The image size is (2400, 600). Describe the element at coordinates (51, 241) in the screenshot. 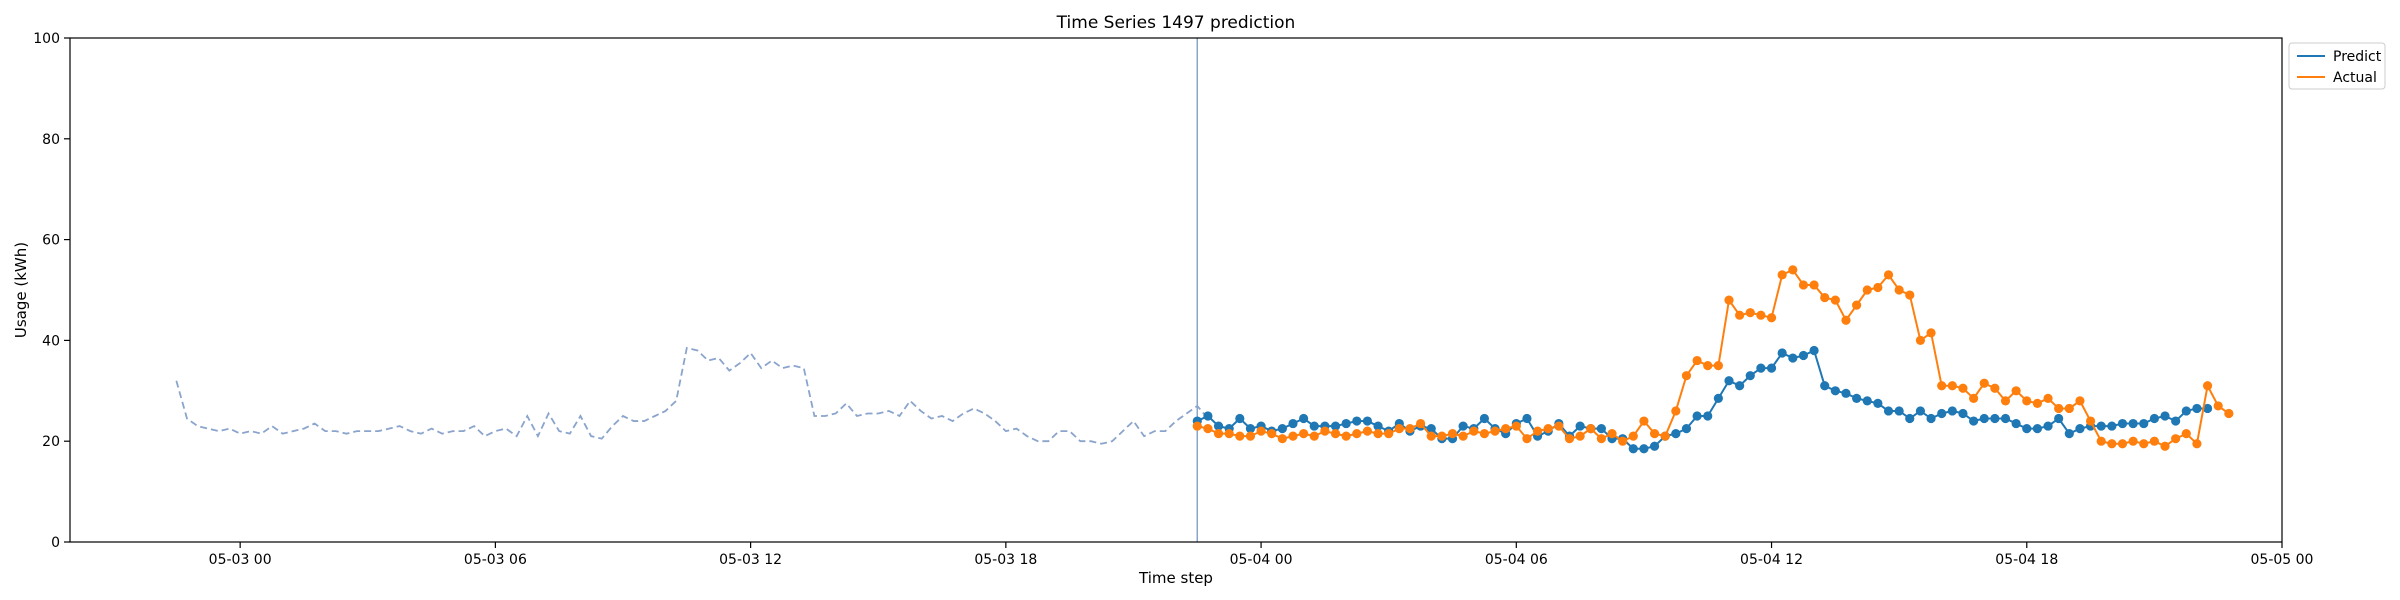

I see `y-tick-label: 60` at that location.